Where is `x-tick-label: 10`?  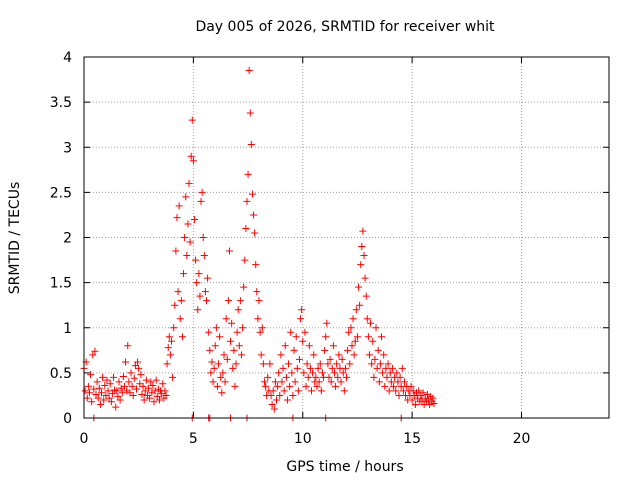
x-tick-label: 10 is located at coordinates (303, 439).